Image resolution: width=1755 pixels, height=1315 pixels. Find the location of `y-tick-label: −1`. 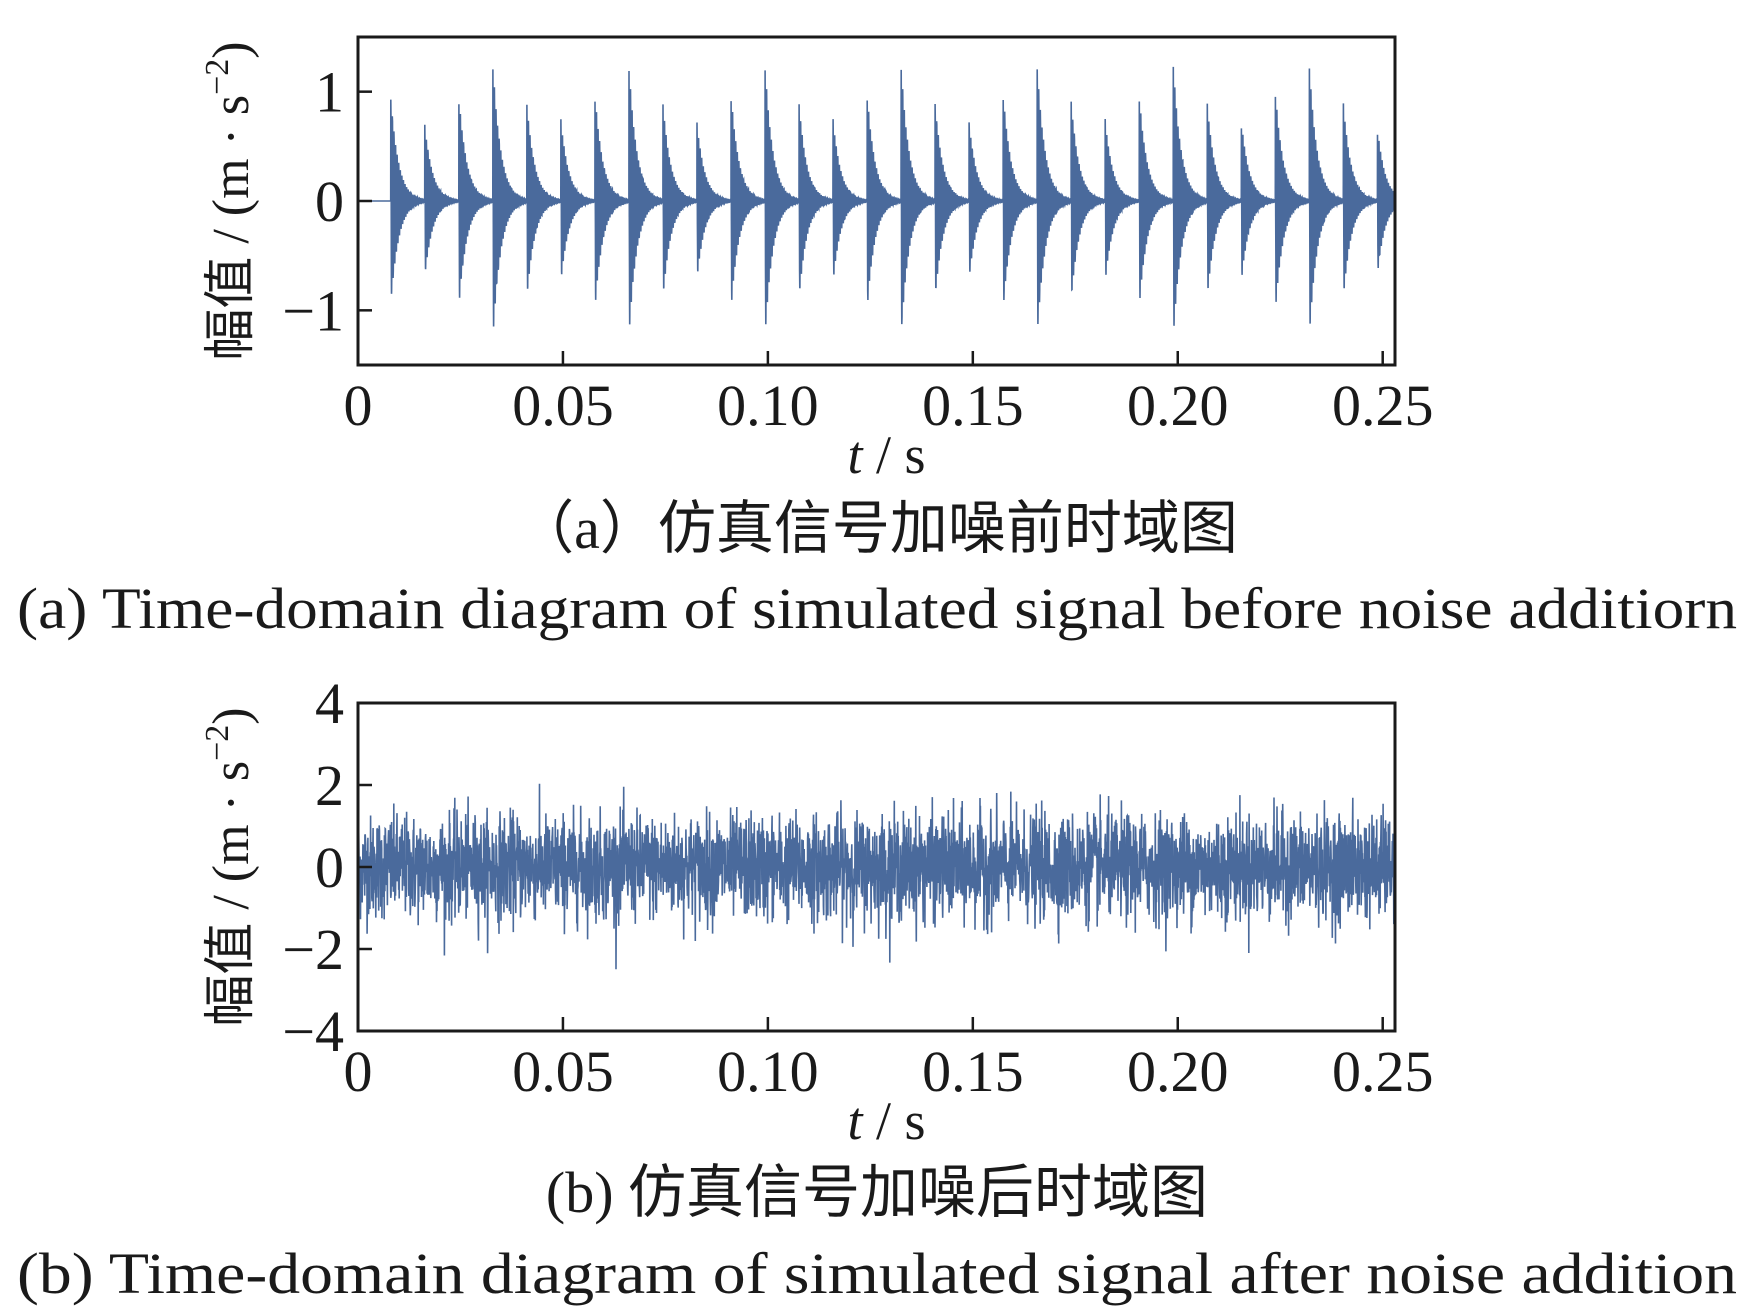

y-tick-label: −1 is located at coordinates (313, 310).